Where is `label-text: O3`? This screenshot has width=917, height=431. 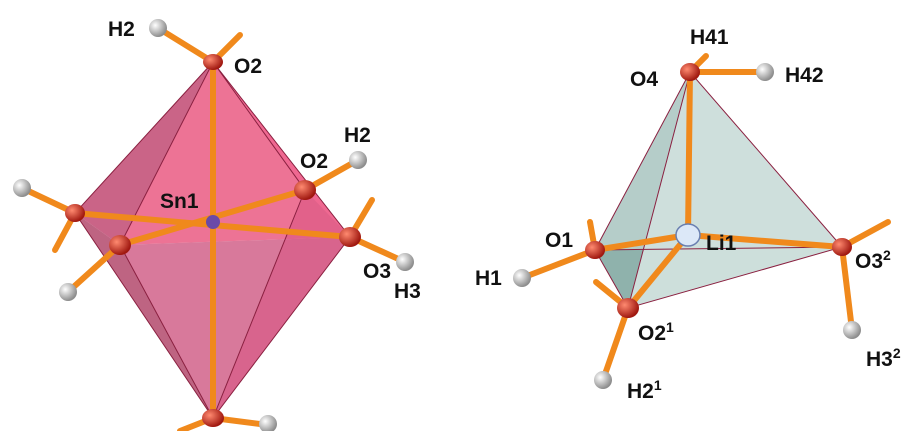 label-text: O3 is located at coordinates (869, 261).